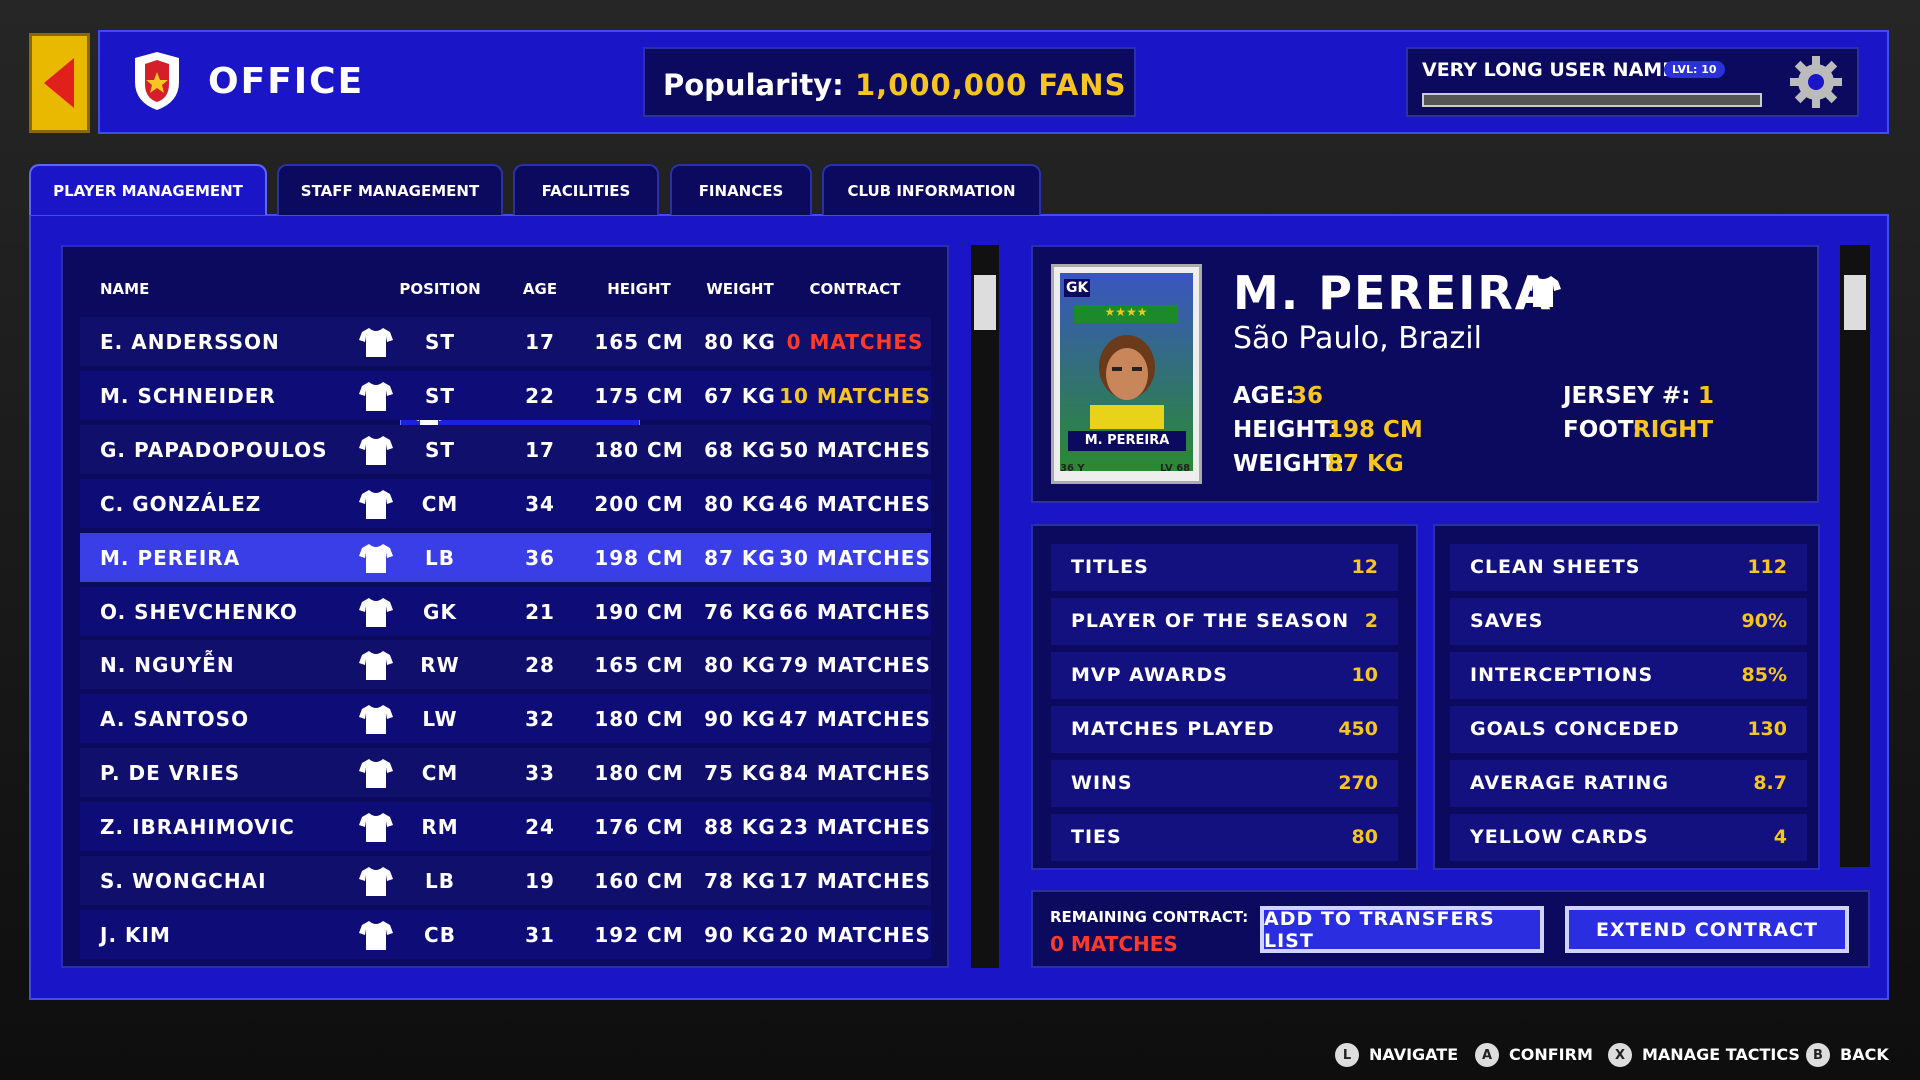 The image size is (1920, 1080). Describe the element at coordinates (740, 611) in the screenshot. I see `cell: 76 KG` at that location.